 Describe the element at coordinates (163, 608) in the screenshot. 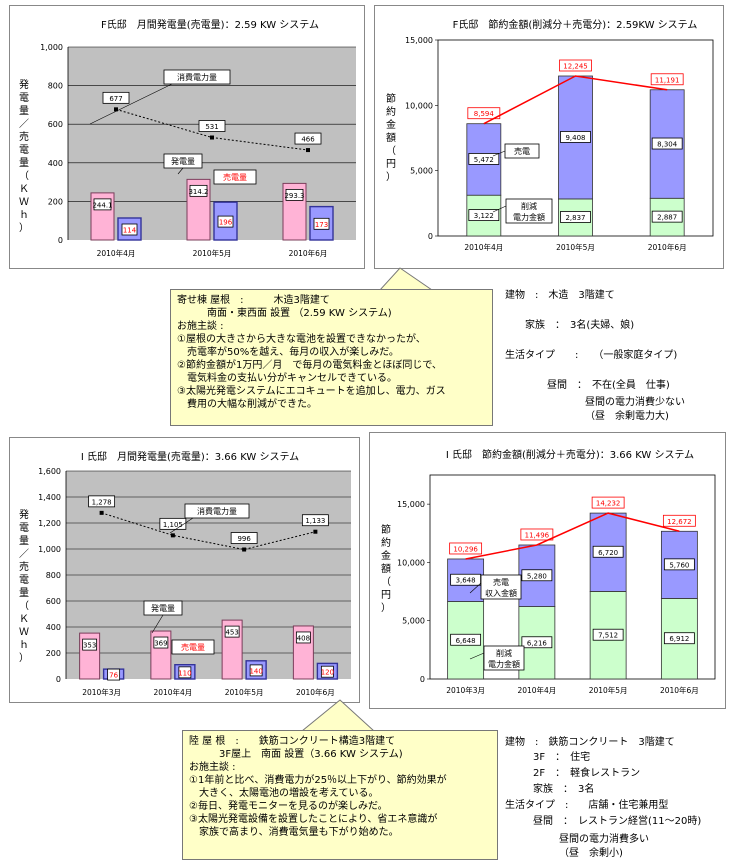

I see `generation-callout-text: 発電量` at that location.